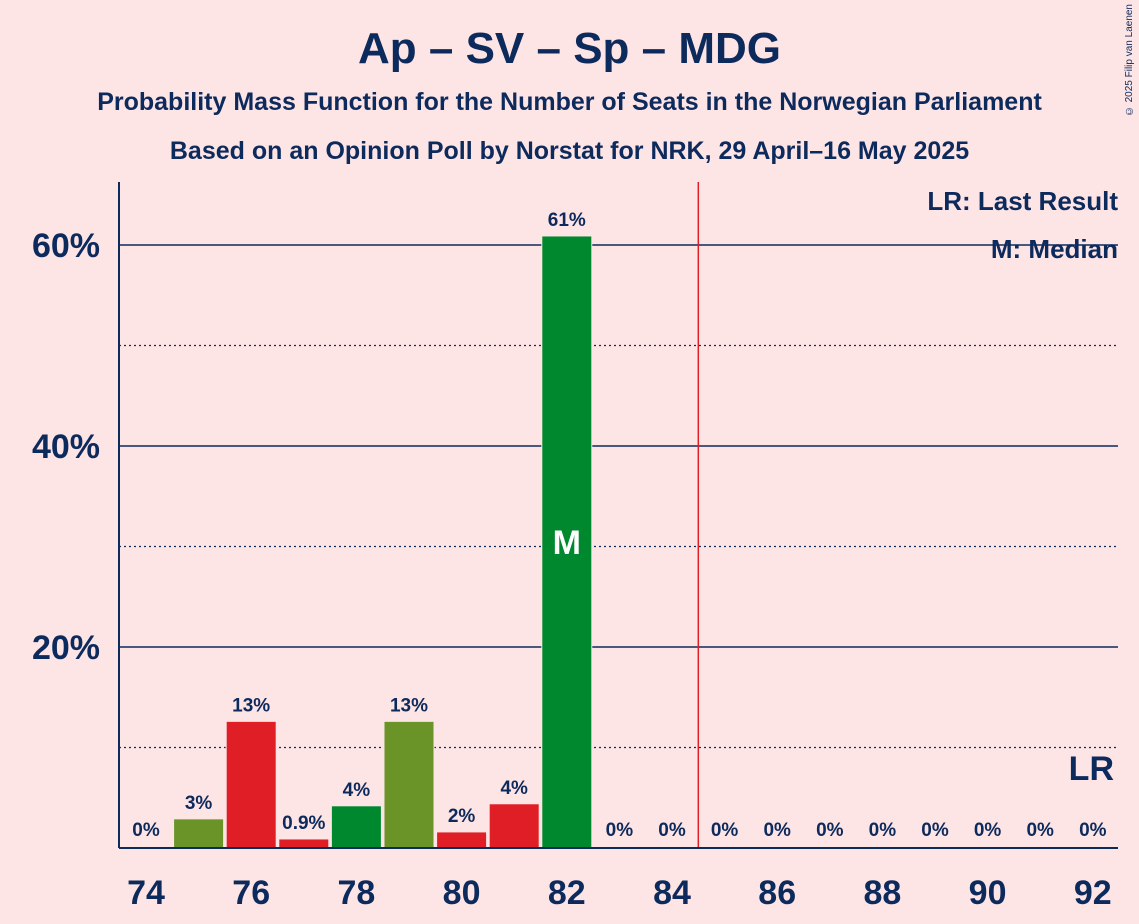 The width and height of the screenshot is (1139, 924). I want to click on median-marker: M, so click(567, 543).